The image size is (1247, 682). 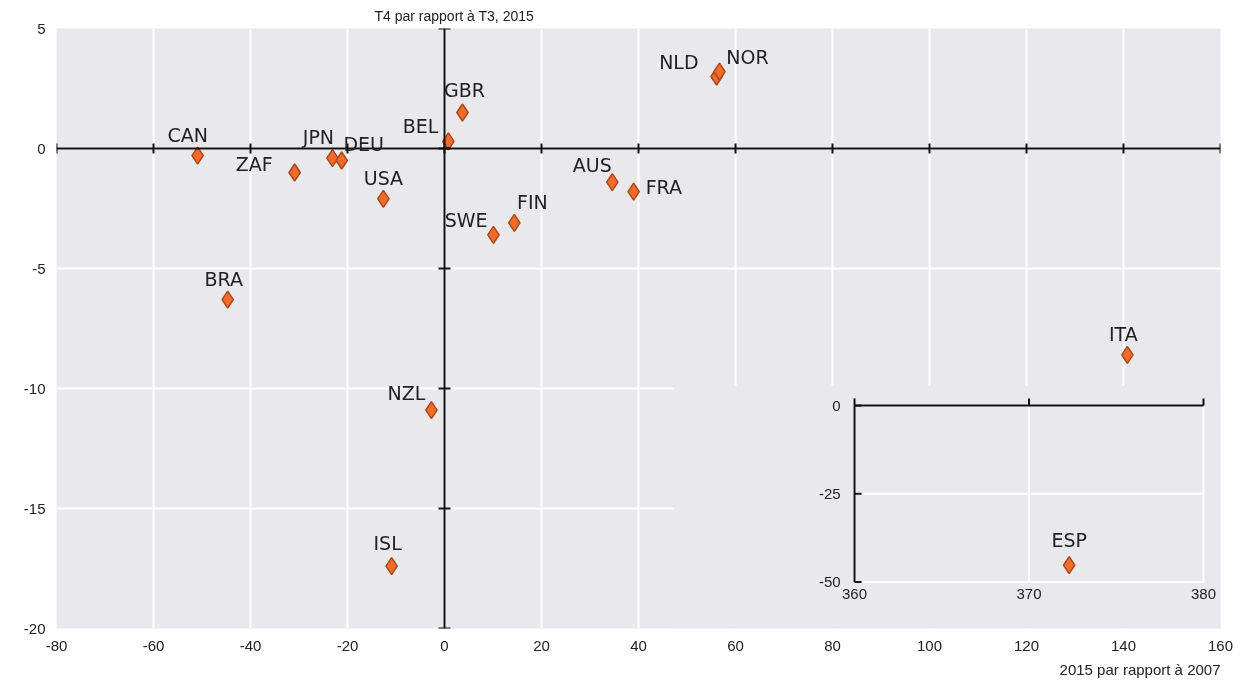 I want to click on series-label: NZL, so click(x=406, y=393).